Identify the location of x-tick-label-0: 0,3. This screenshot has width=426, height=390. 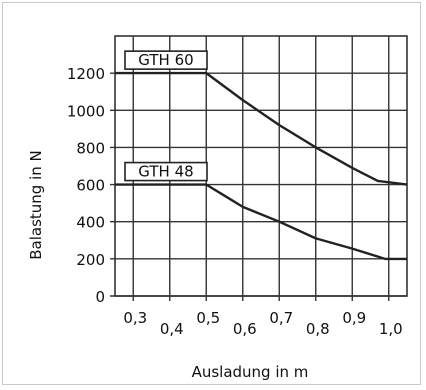
(135, 318).